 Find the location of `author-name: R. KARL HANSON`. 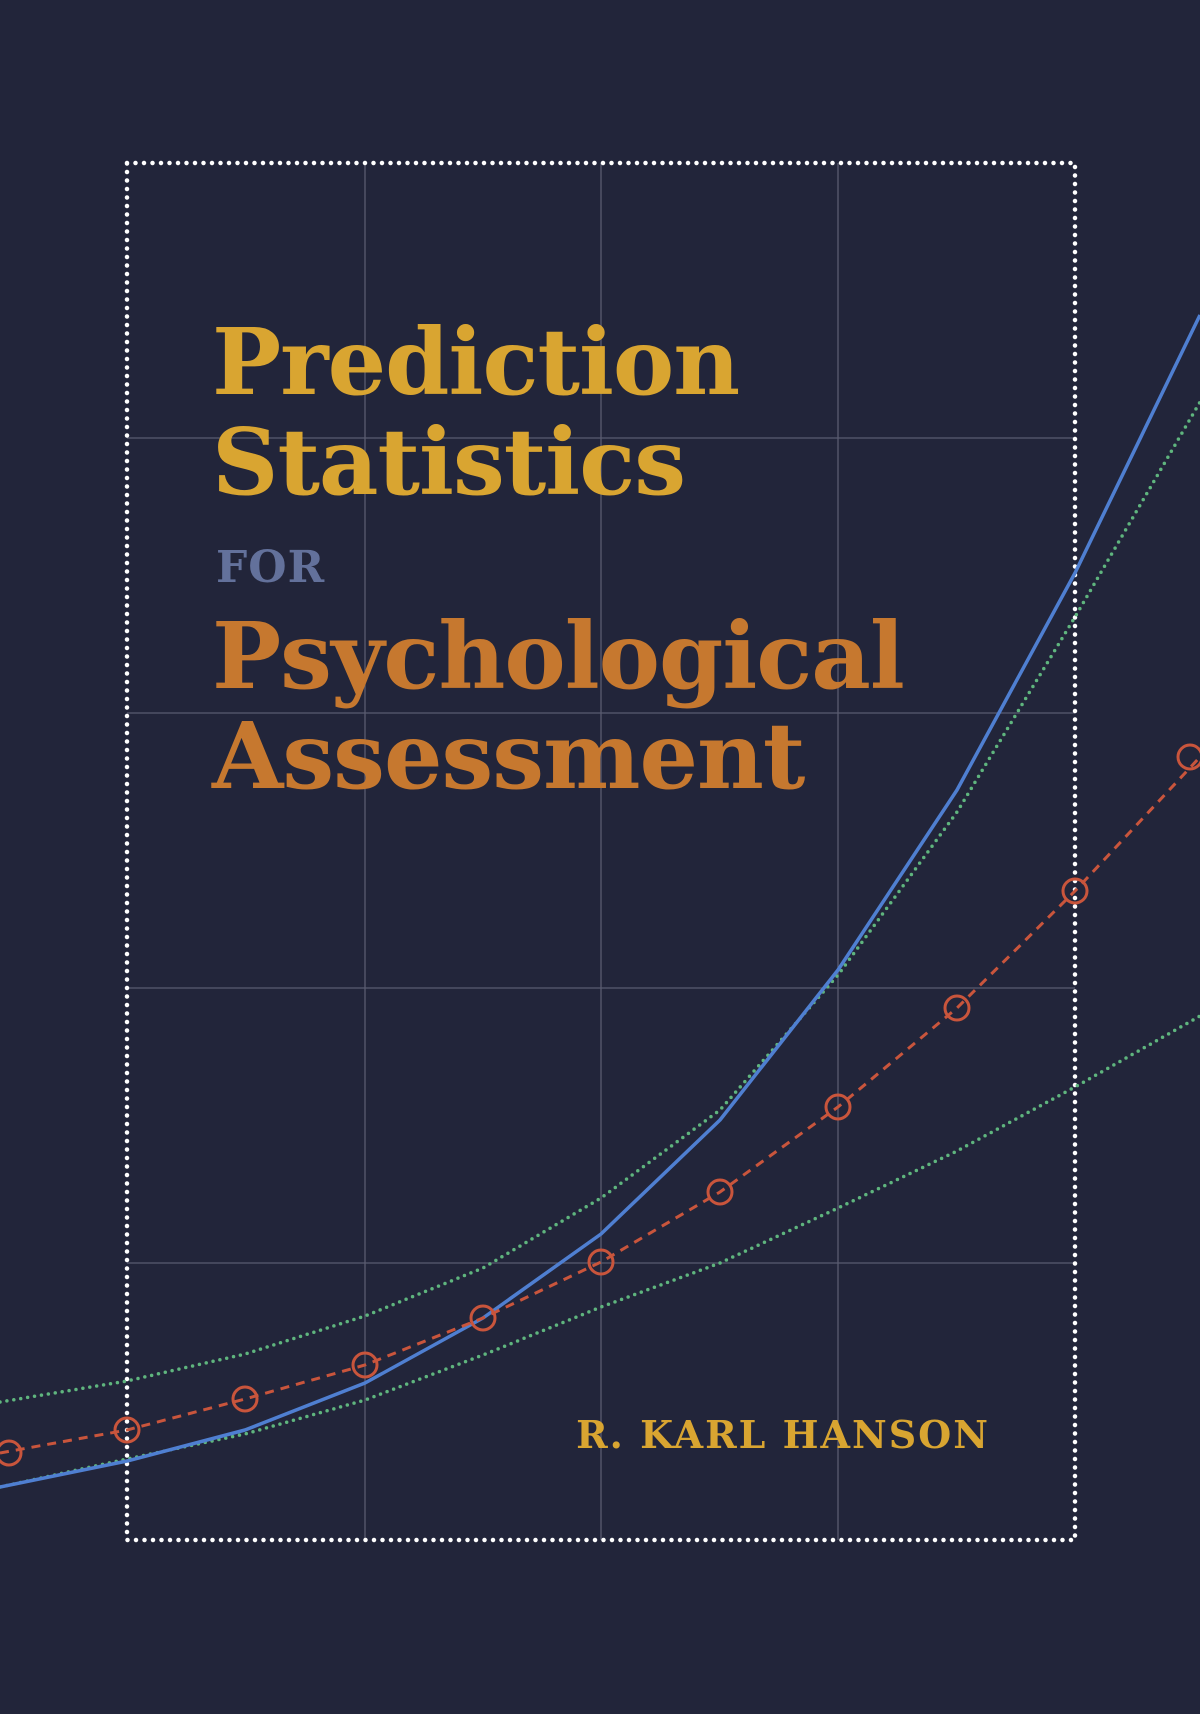

author-name: R. KARL HANSON is located at coordinates (783, 1434).